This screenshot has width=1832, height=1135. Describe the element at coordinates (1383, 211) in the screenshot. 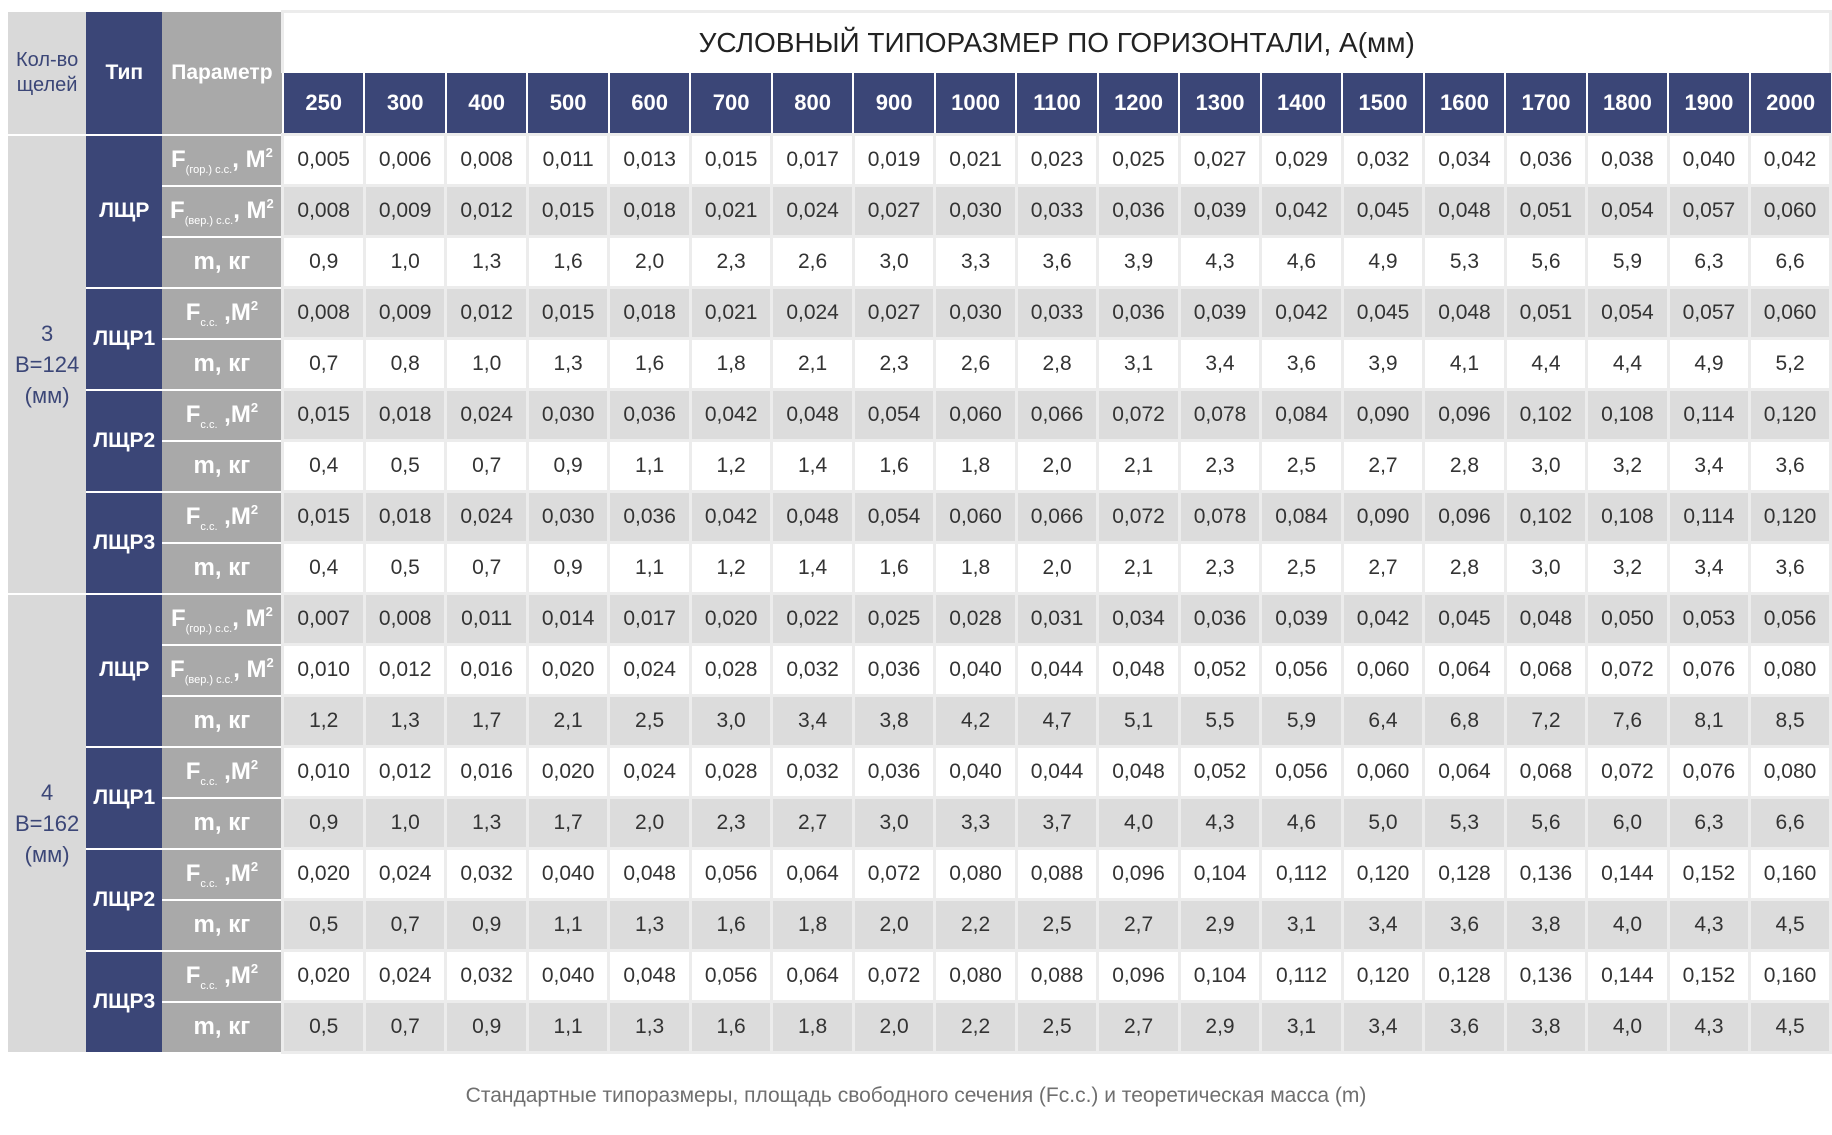

I see `value-cell: 0,045` at that location.